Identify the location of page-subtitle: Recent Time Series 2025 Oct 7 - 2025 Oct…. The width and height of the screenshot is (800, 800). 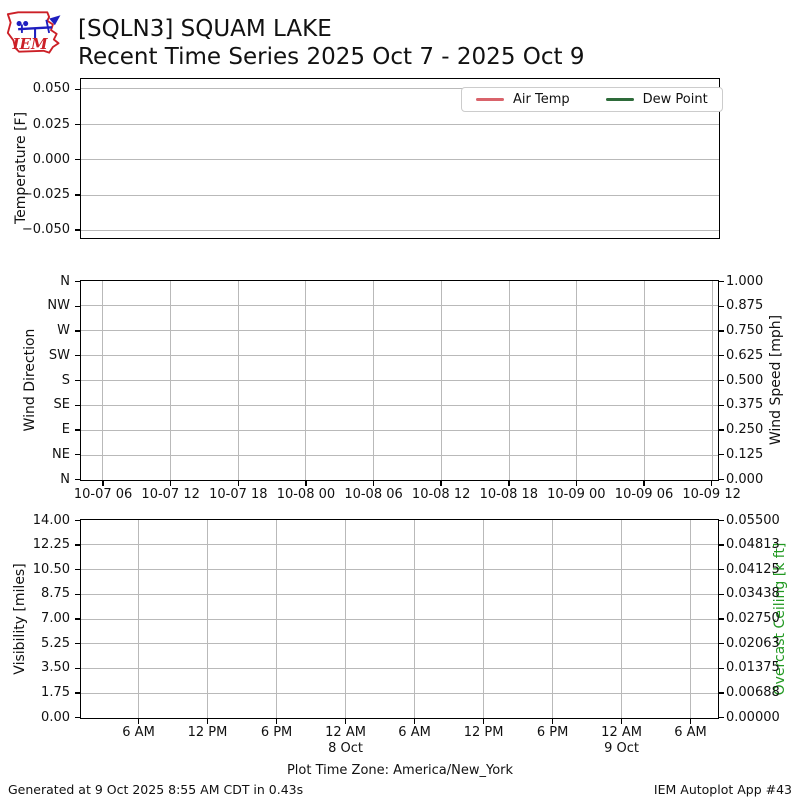
(331, 57).